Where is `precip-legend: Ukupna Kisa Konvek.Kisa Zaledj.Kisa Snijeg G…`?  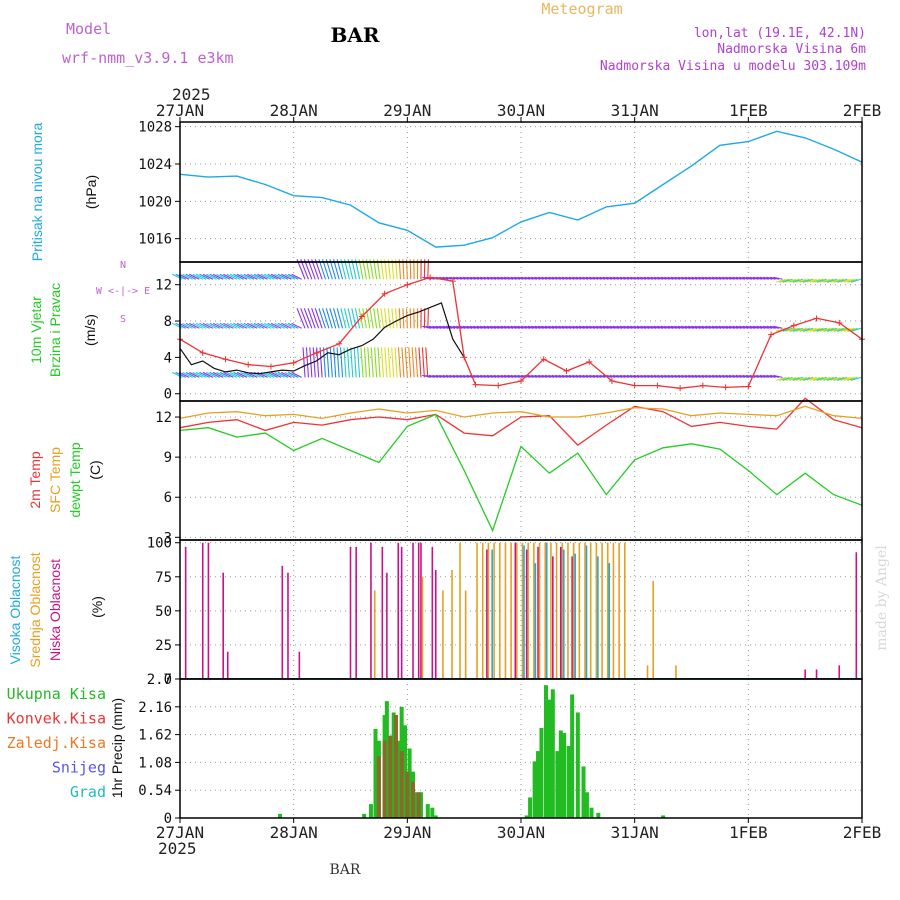
precip-legend: Ukupna Kisa Konvek.Kisa Zaledj.Kisa Snijeg G… is located at coordinates (56, 743).